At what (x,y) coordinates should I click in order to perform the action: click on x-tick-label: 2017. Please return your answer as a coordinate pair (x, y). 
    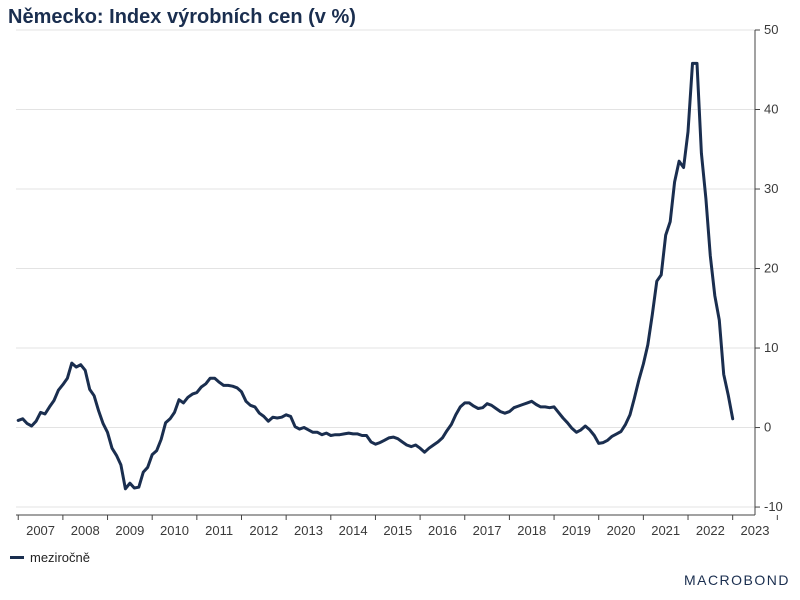
    Looking at the image, I should click on (487, 530).